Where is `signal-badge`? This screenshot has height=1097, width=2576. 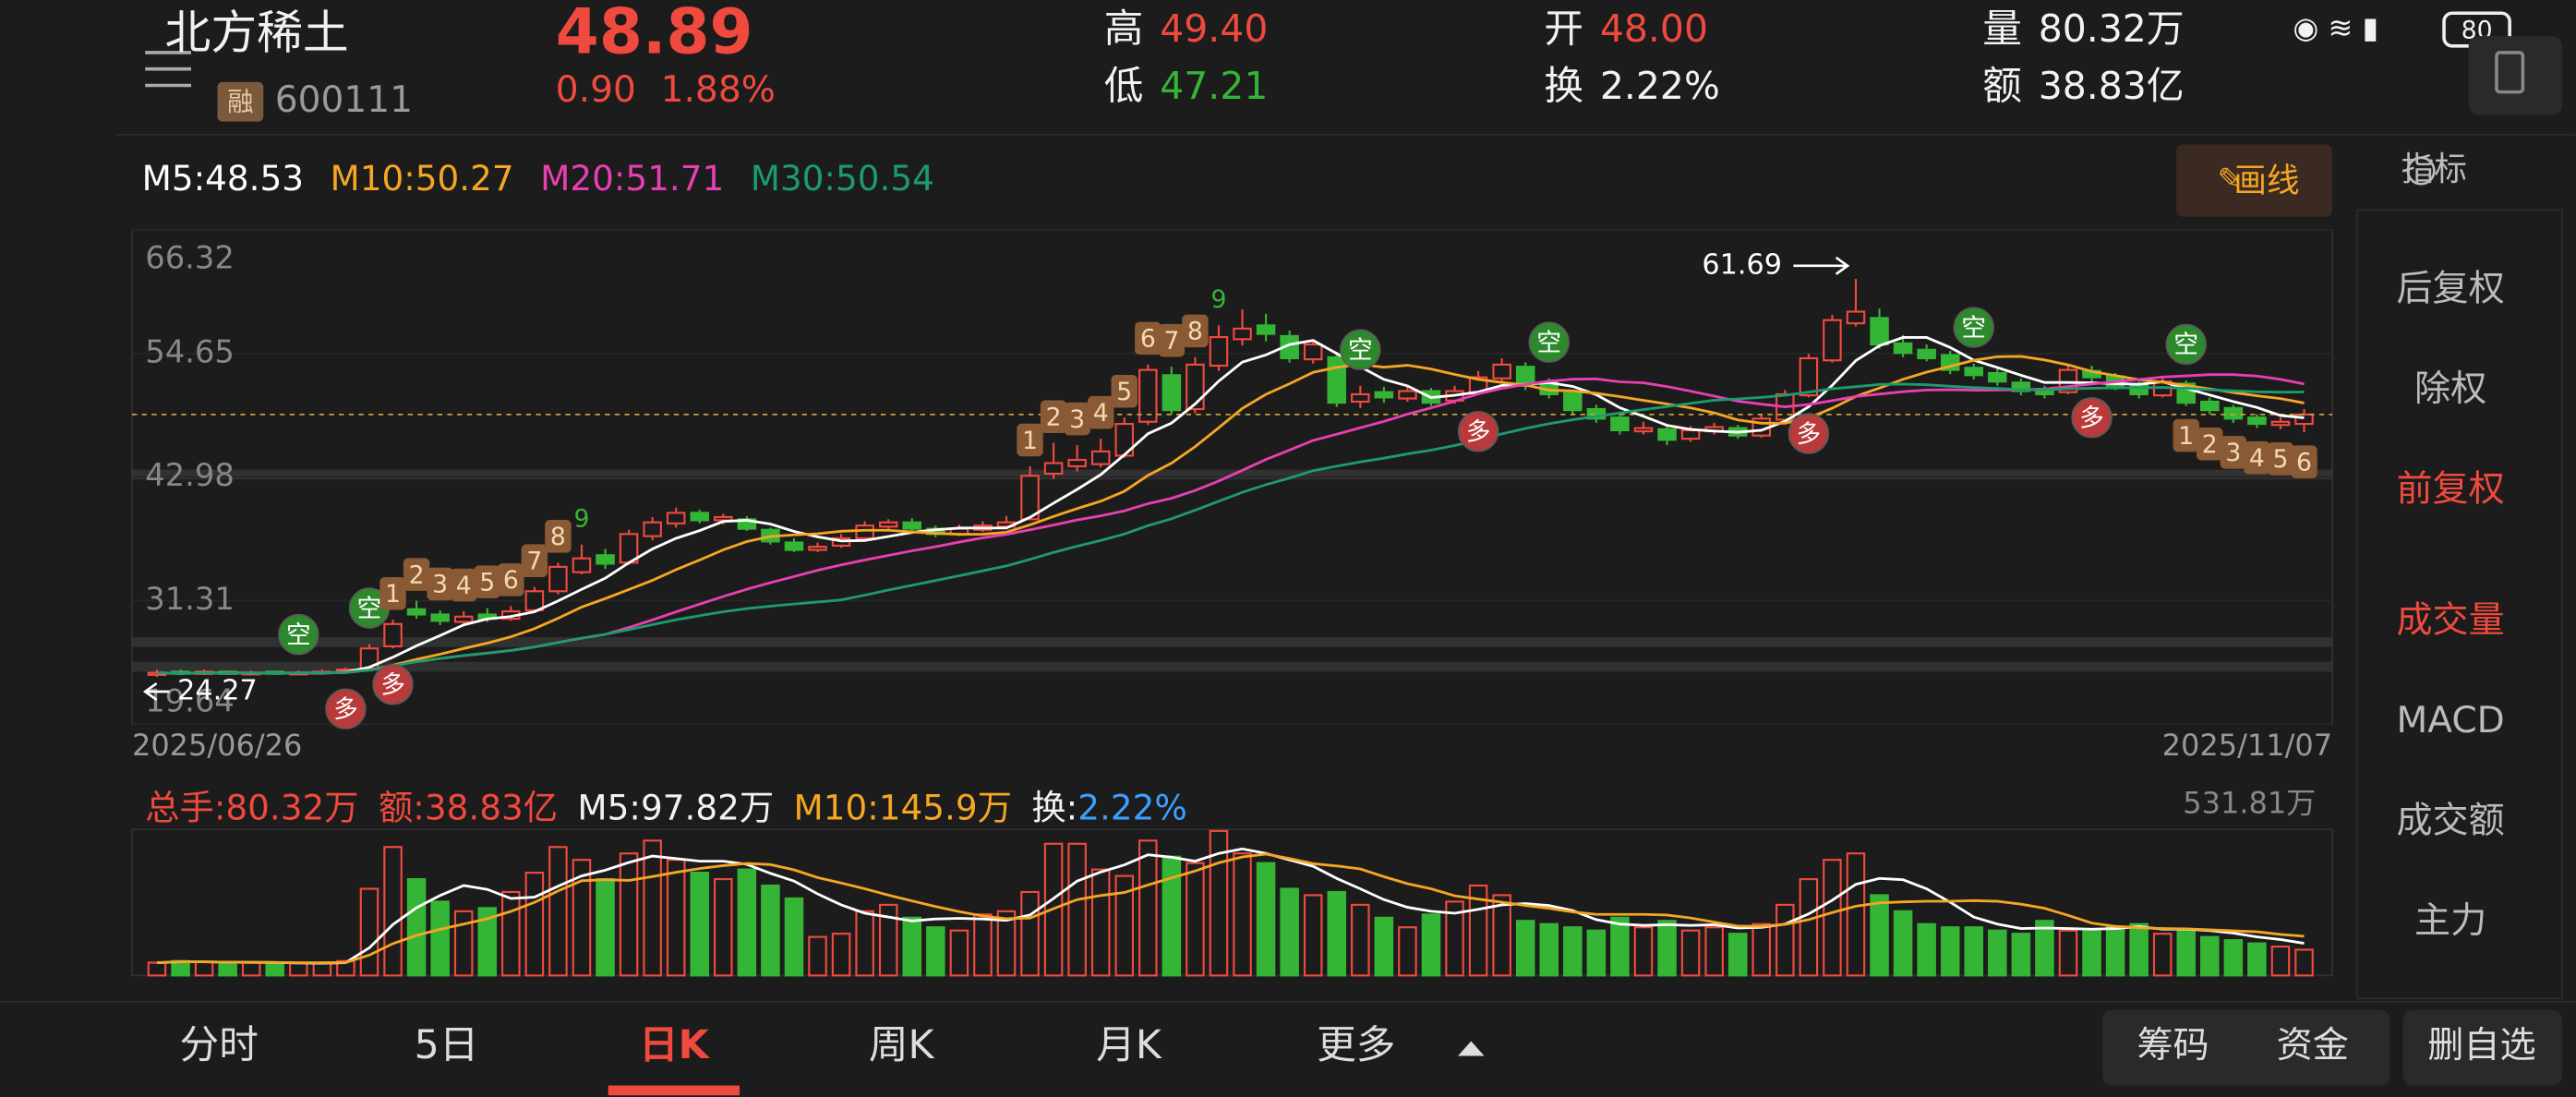
signal-badge is located at coordinates (1549, 342).